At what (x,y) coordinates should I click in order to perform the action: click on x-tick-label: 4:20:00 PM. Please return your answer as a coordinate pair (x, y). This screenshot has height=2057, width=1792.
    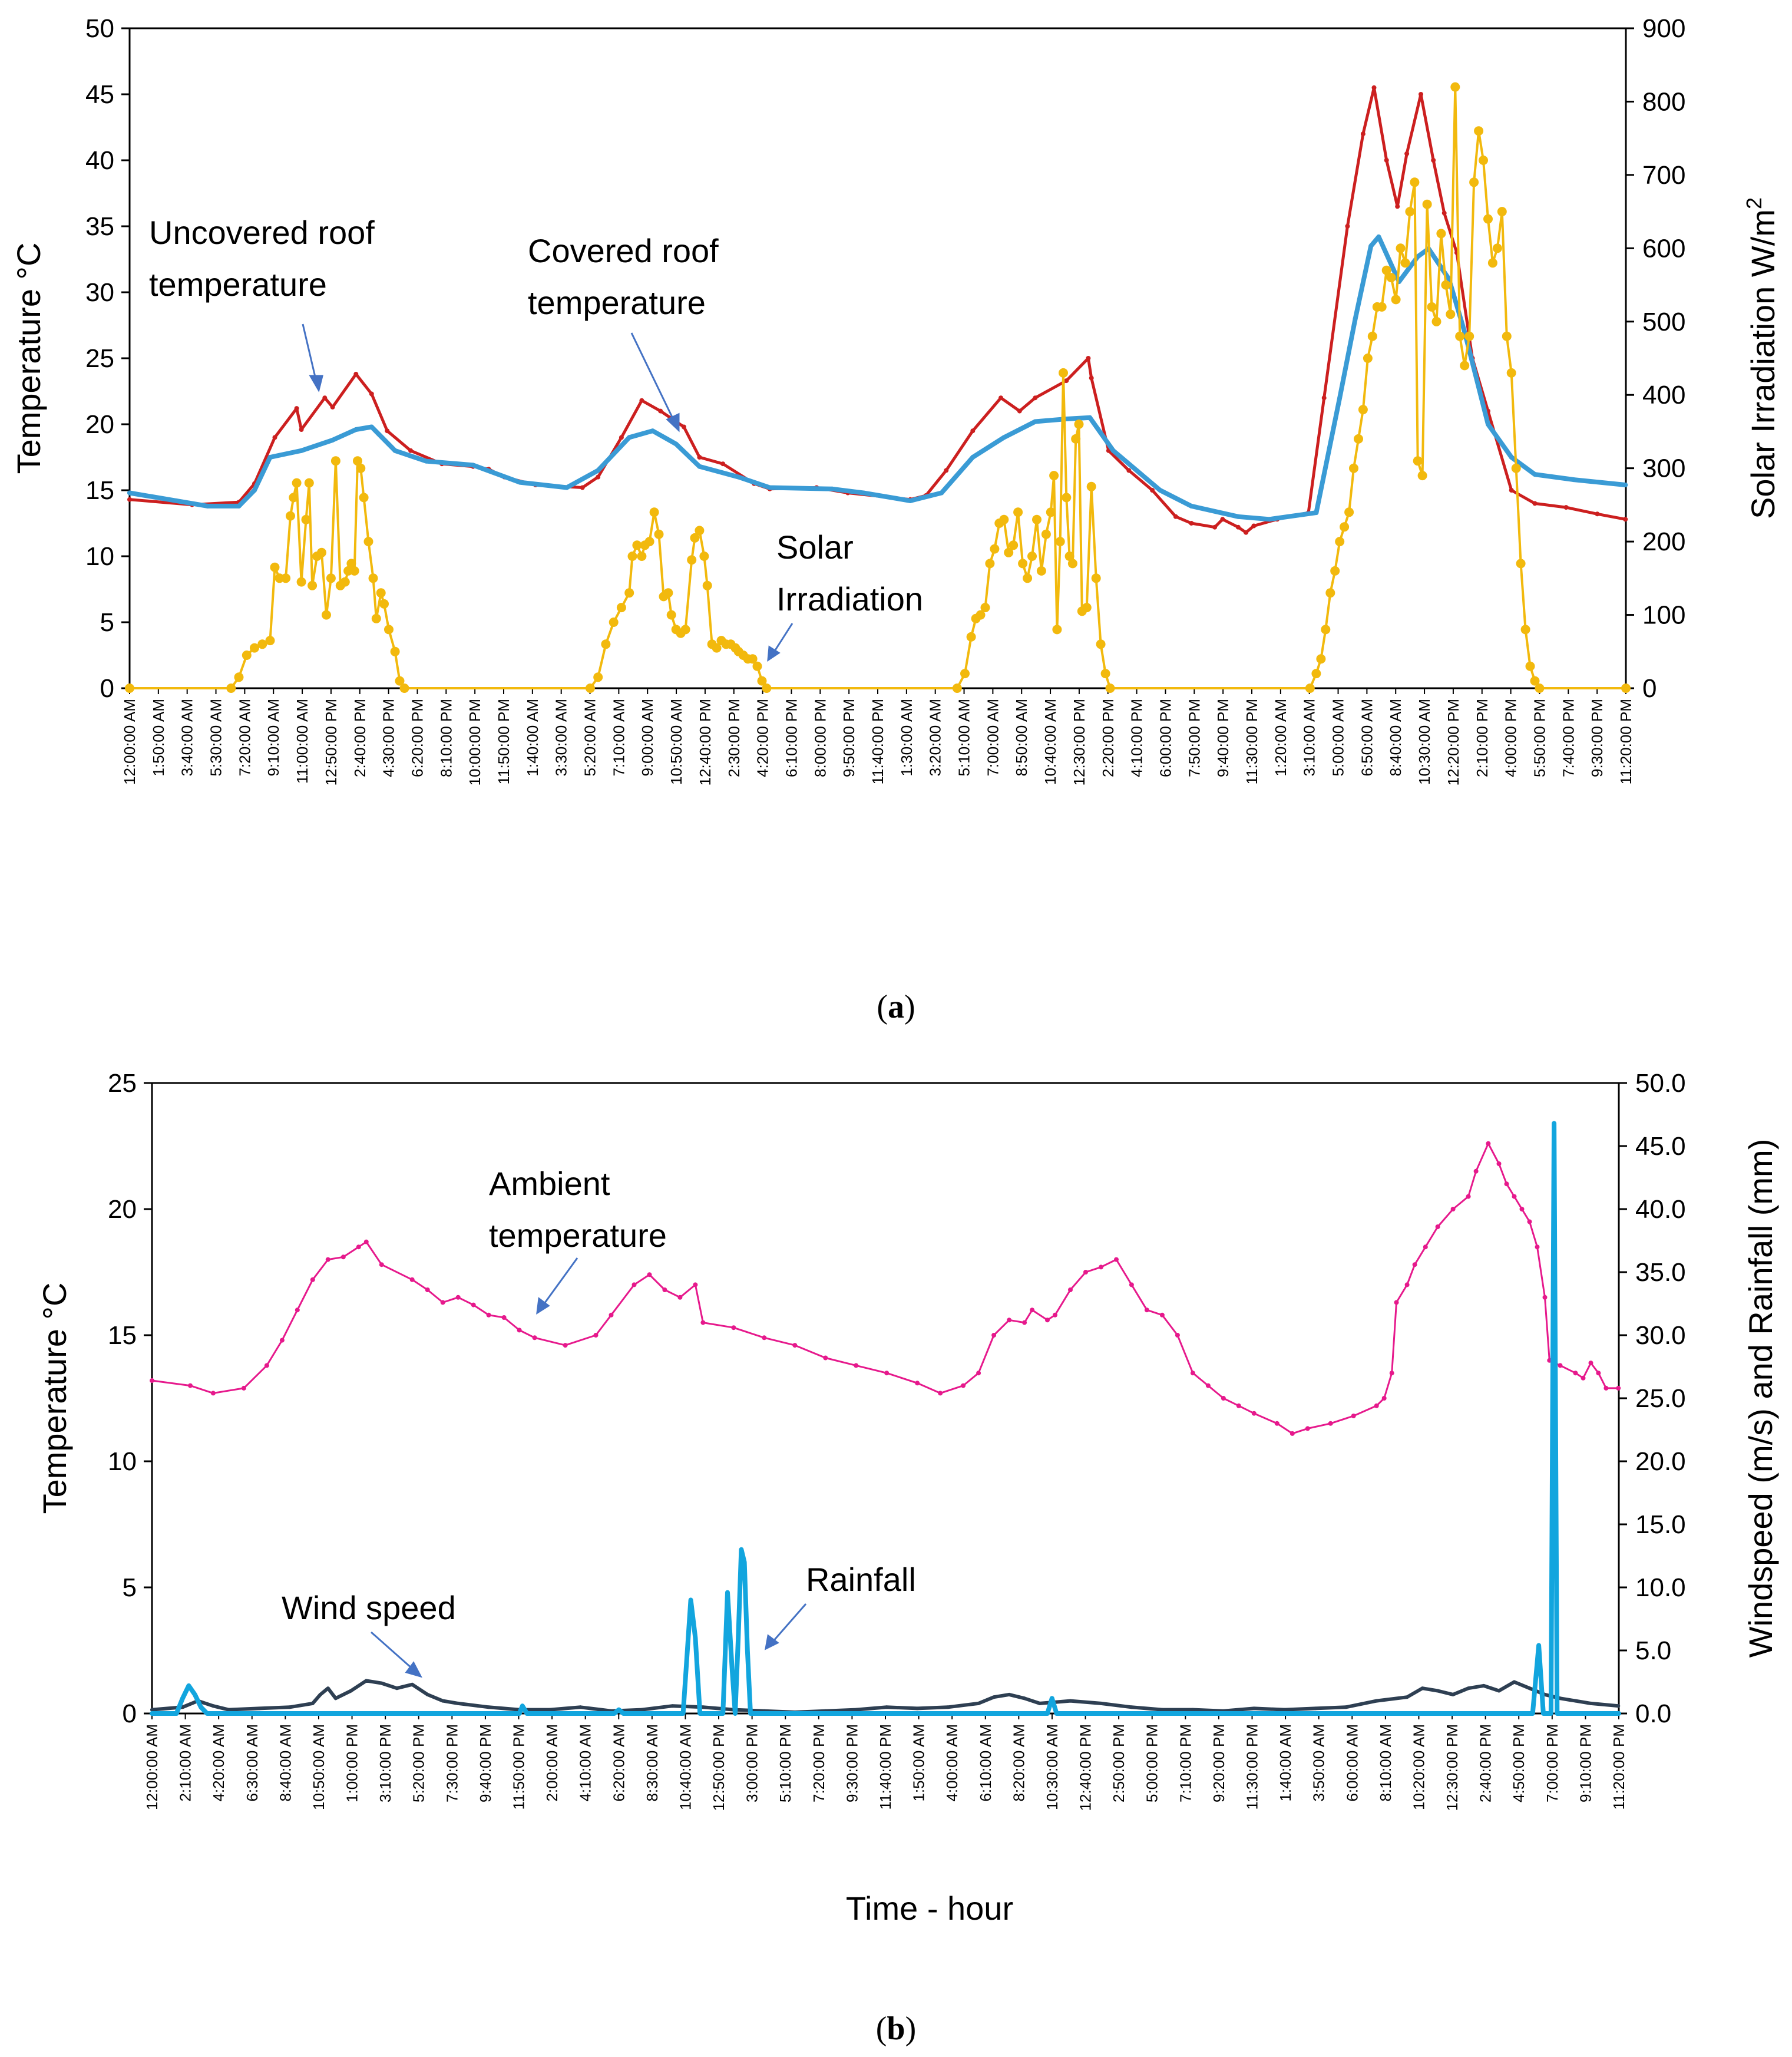
    Looking at the image, I should click on (763, 738).